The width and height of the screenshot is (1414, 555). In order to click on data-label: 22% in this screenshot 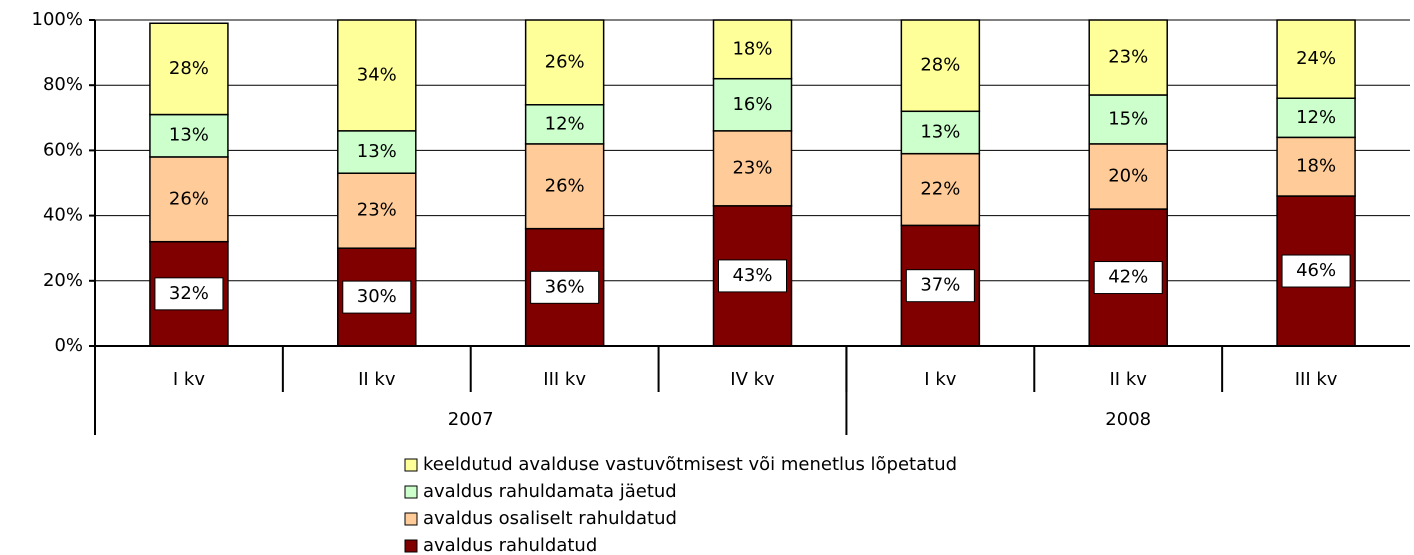, I will do `click(940, 189)`.